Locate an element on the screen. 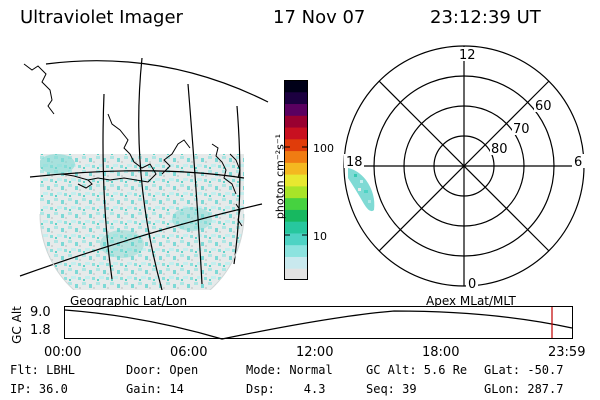 Image resolution: width=600 pixels, height=400 pixels. time-label: 23:12:39 UT is located at coordinates (485, 17).